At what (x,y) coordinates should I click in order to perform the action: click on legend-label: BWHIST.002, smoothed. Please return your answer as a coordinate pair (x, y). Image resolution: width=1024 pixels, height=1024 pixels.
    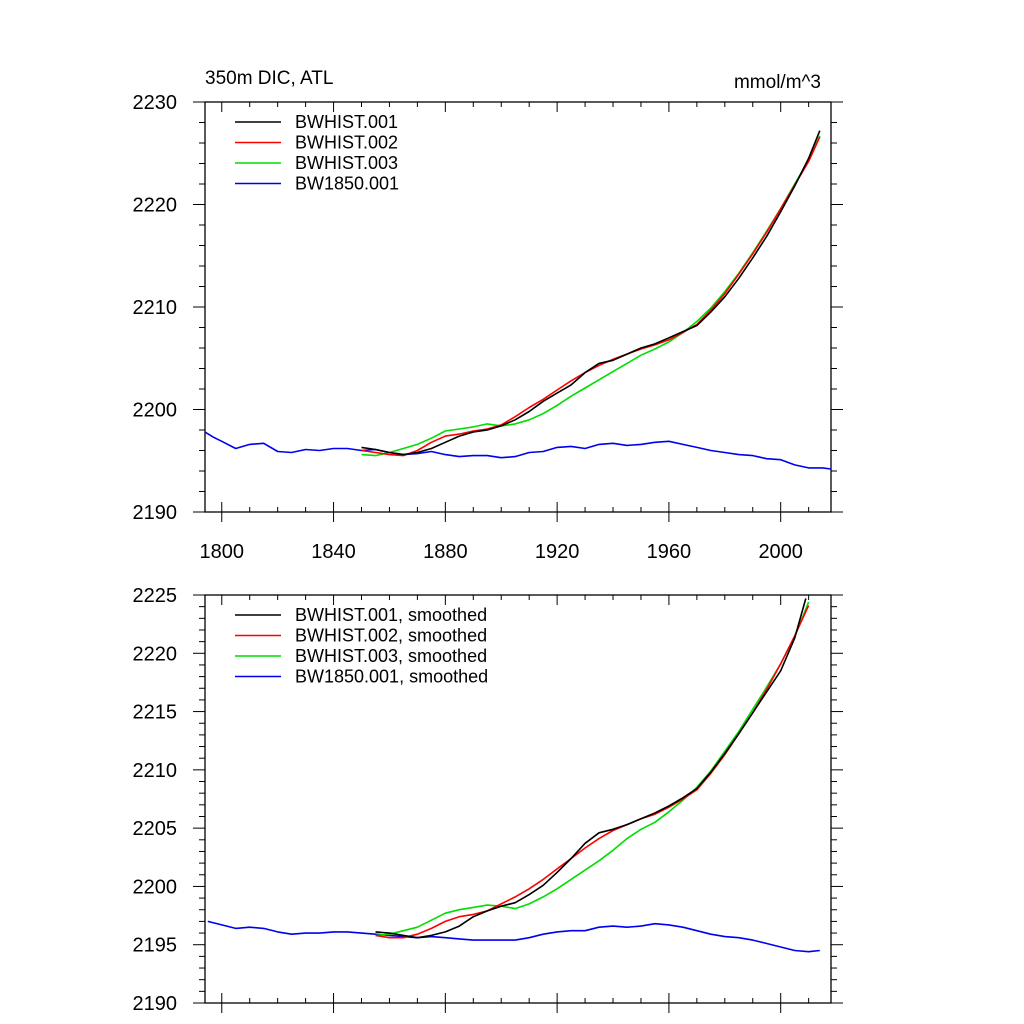
    Looking at the image, I should click on (391, 636).